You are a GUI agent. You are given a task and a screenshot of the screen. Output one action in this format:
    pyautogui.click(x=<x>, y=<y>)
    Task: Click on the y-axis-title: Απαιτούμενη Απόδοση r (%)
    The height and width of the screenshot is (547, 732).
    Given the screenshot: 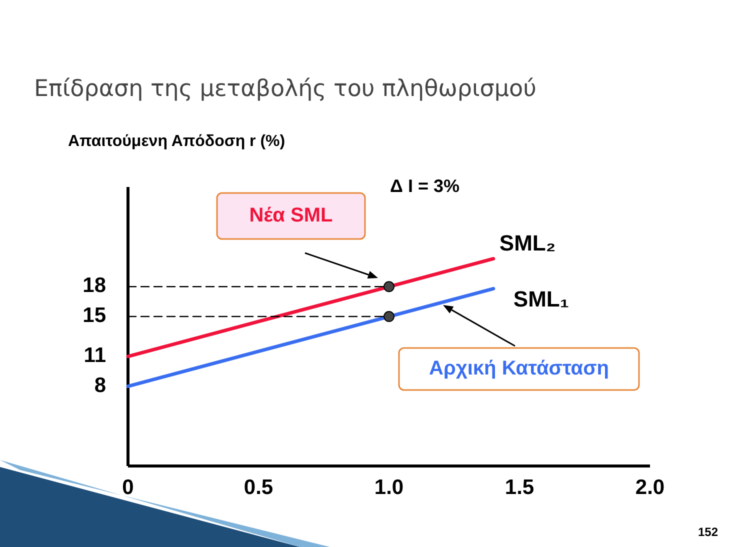 What is the action you would take?
    pyautogui.click(x=177, y=141)
    